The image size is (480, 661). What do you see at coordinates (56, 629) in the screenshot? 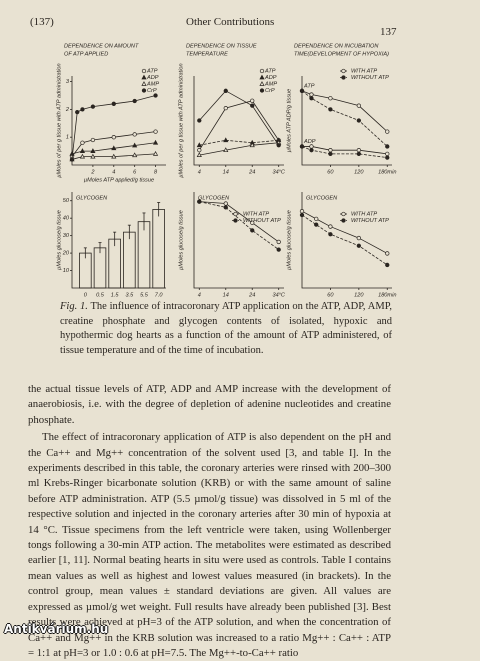
I see `watermark: Antikvárium.hu` at bounding box center [56, 629].